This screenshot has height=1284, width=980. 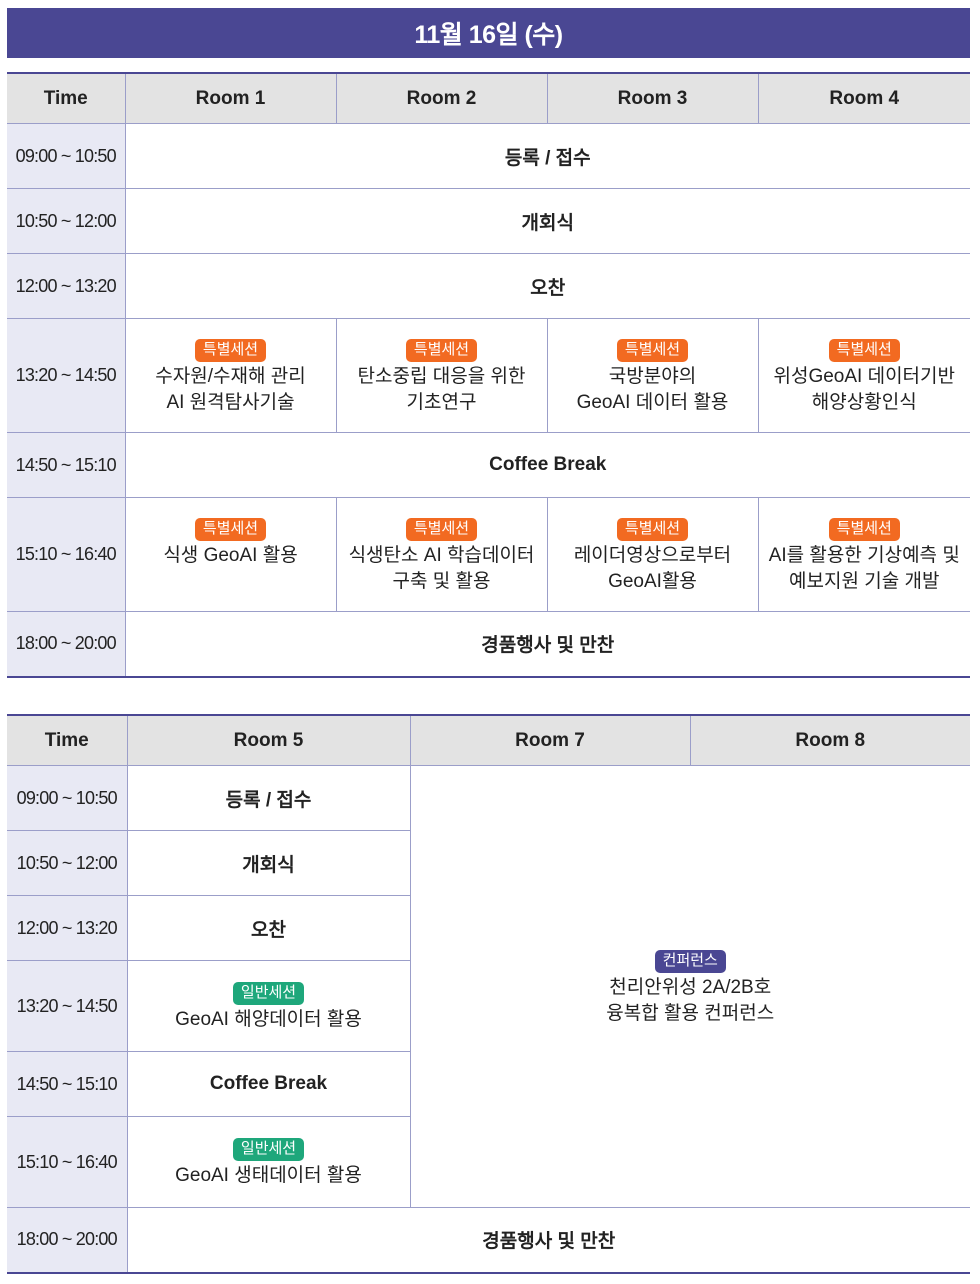 I want to click on session-cell: 특별세션 레이더영상으로부터 GeoAI활용, so click(x=652, y=554).